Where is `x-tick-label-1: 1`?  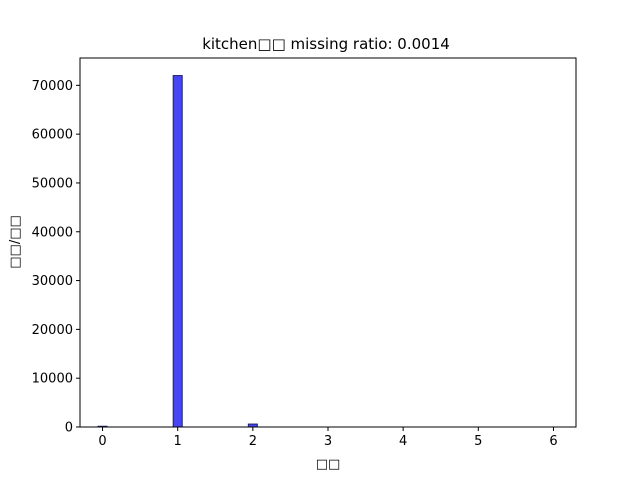
x-tick-label-1: 1 is located at coordinates (178, 441).